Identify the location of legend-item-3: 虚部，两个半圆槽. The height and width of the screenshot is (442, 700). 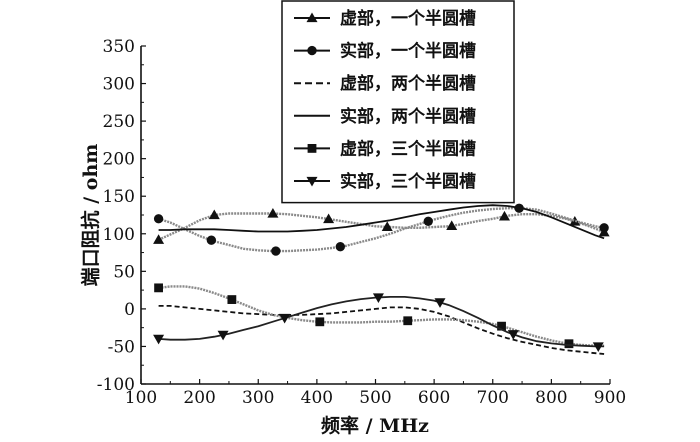
(385, 83).